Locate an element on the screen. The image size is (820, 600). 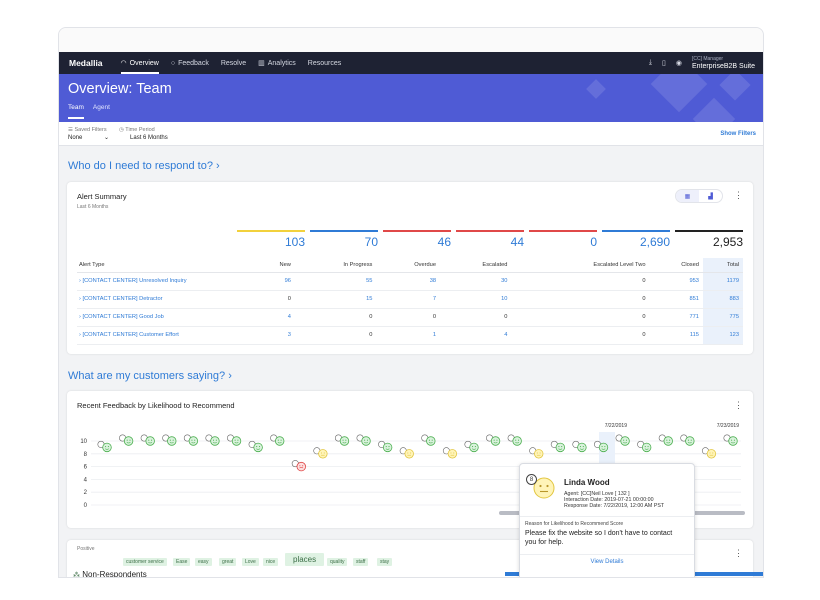
column-header: Total is located at coordinates (722, 265).